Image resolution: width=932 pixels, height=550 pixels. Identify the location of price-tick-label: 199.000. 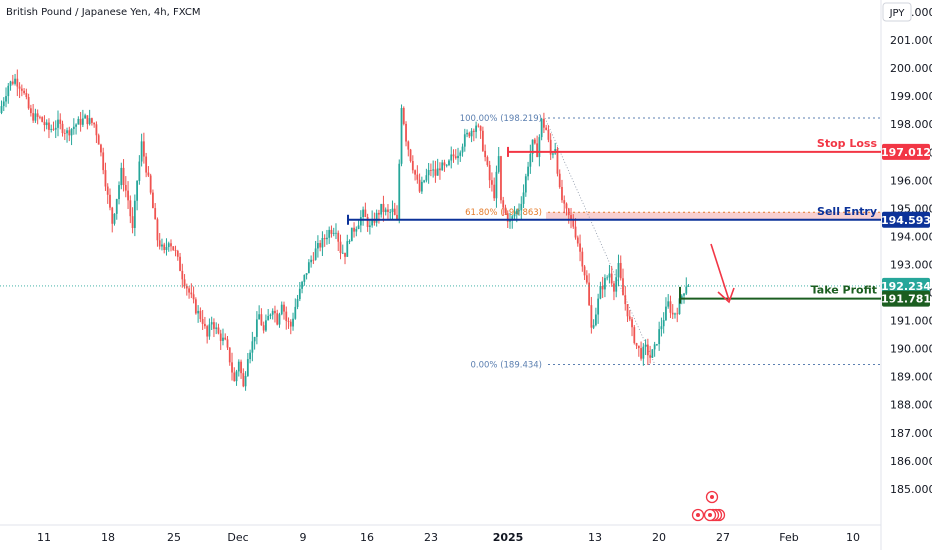
(911, 96).